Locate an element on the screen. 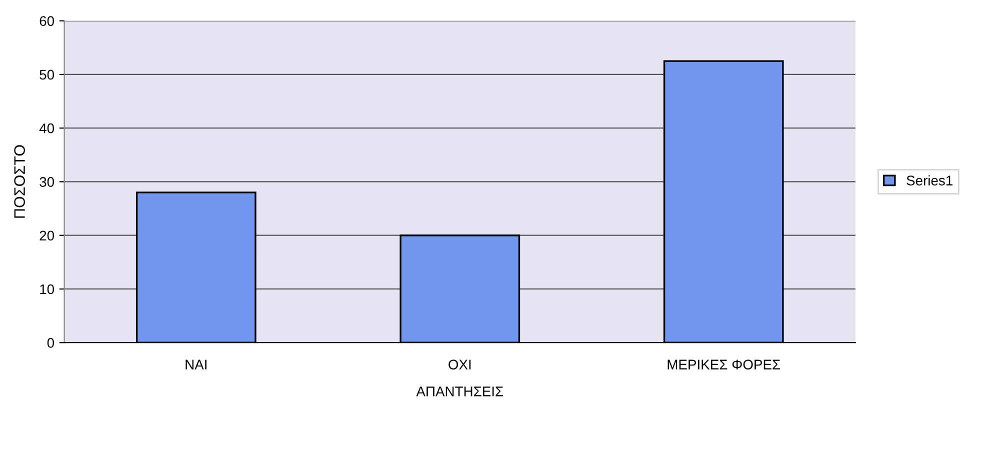 The image size is (989, 463). x-tick-label: ΜΕΡΙΚΕΣ ΦΟΡΕΣ is located at coordinates (724, 365).